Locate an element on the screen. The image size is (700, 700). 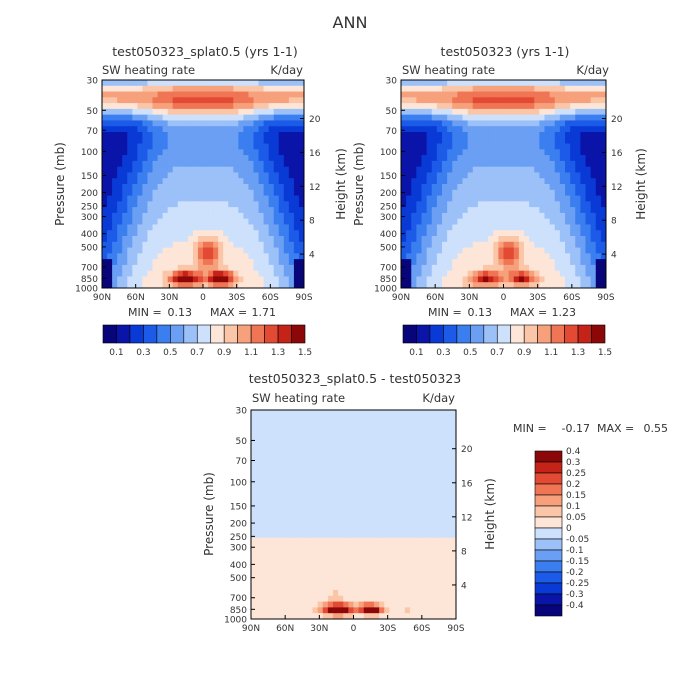
y-tick-label: 300 is located at coordinates (238, 549).